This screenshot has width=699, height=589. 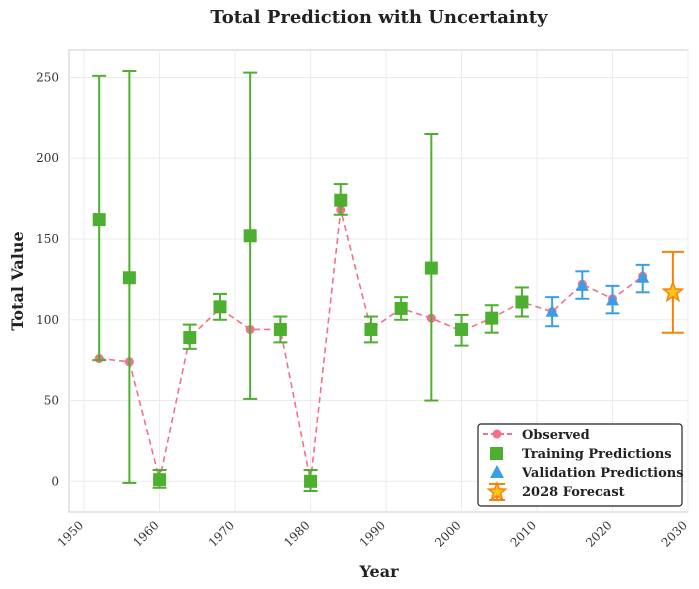 I want to click on legend-forecast-marker, so click(x=497, y=491).